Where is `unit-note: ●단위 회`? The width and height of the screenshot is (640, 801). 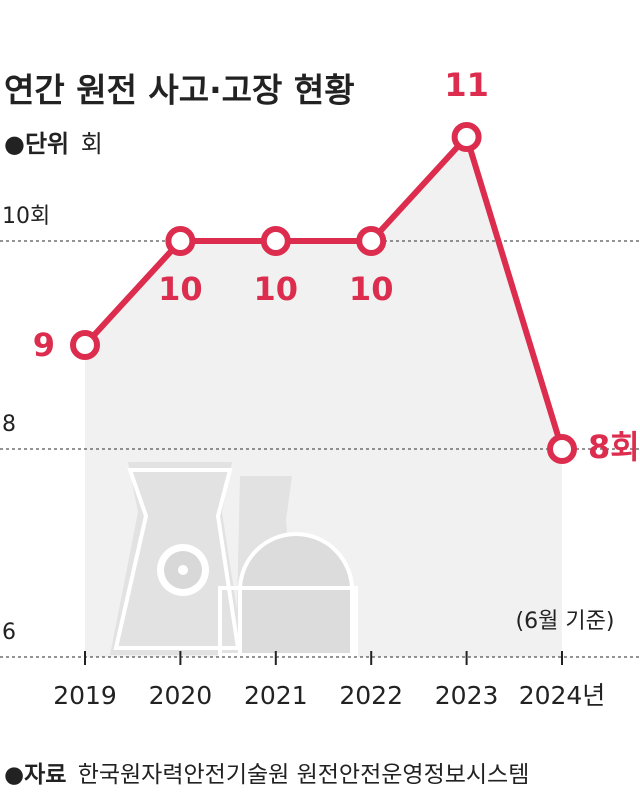 unit-note: ●단위 회 is located at coordinates (53, 144).